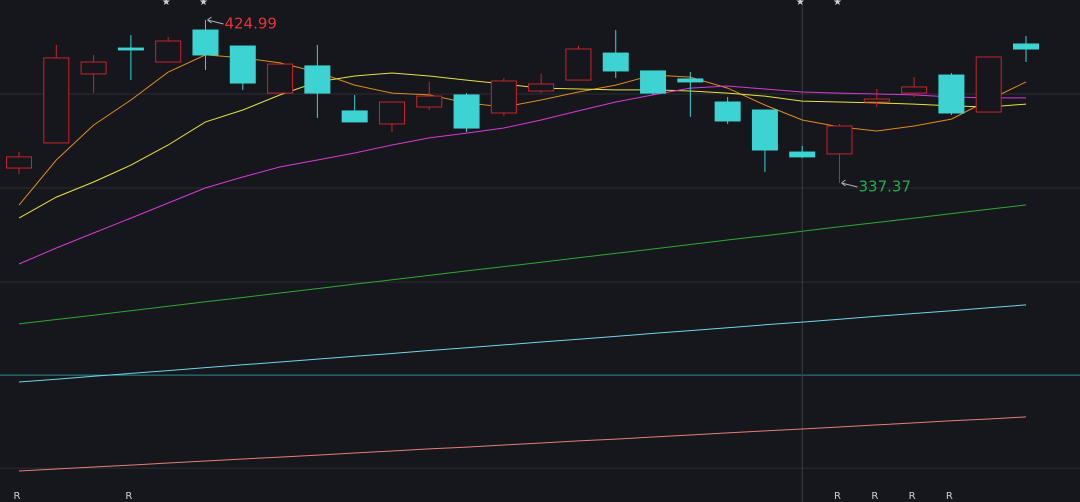  What do you see at coordinates (250, 23) in the screenshot?
I see `annotation-label: 424.99` at bounding box center [250, 23].